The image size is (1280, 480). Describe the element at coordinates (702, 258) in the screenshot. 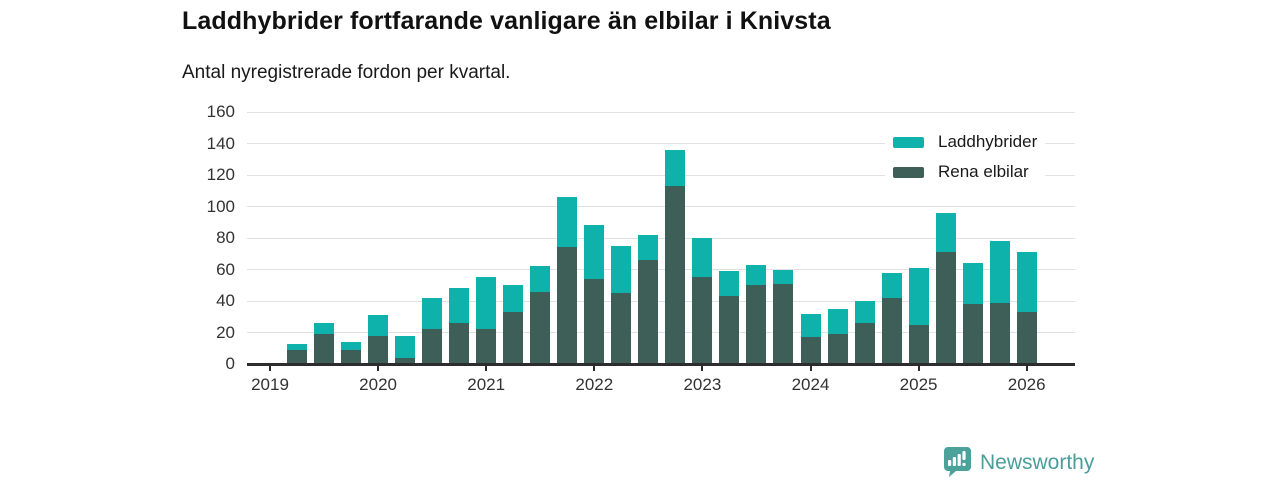

I see `bar-hybrid-2023-q1` at that location.